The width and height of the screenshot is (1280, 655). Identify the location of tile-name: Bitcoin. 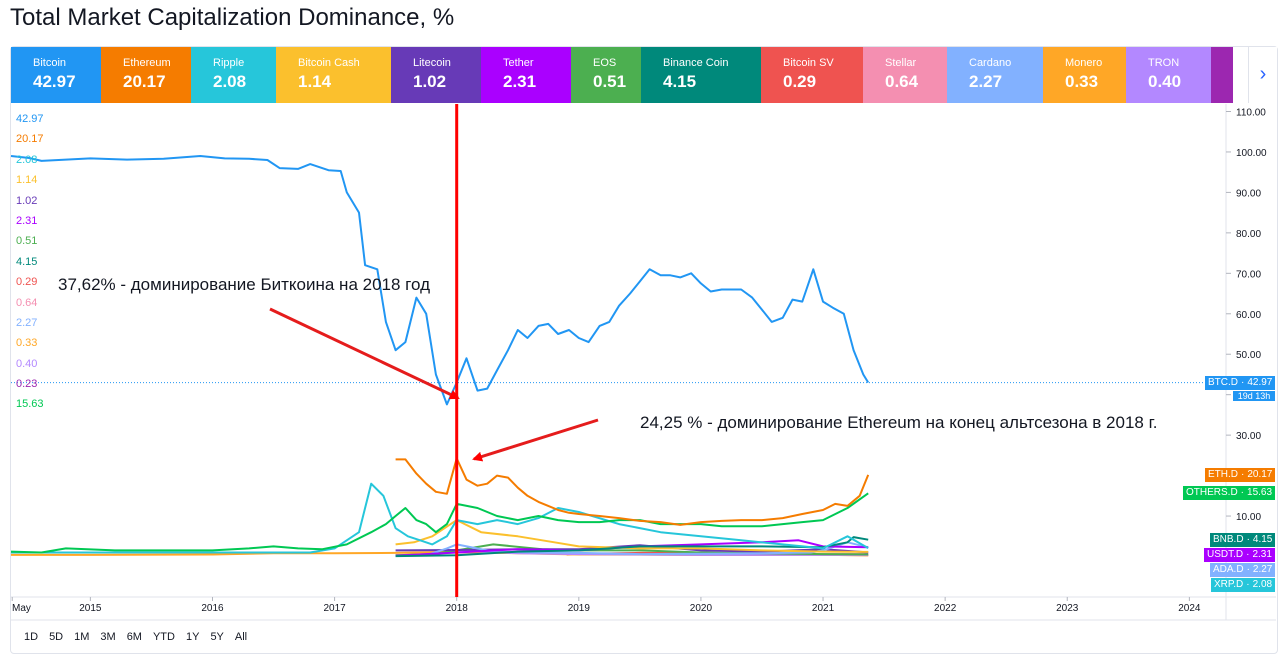
(50, 63).